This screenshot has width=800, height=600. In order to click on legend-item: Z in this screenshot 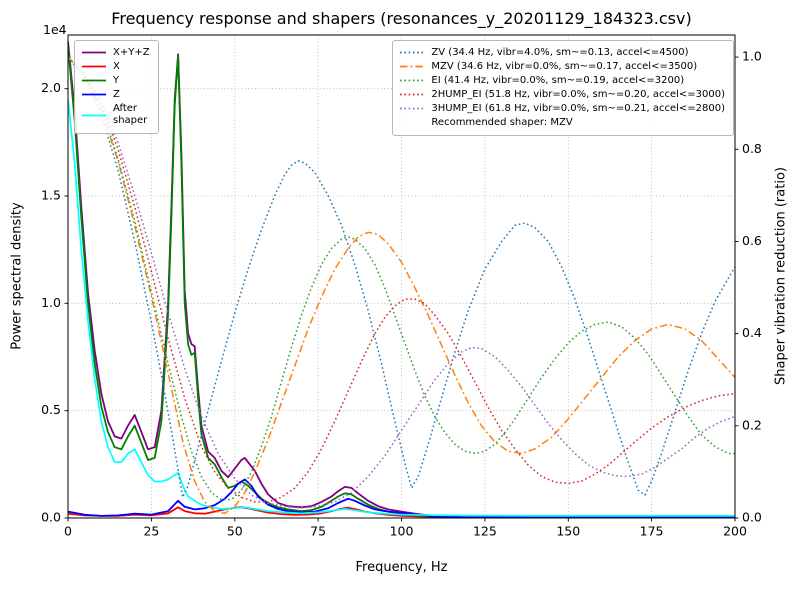, I will do `click(115, 95)`.